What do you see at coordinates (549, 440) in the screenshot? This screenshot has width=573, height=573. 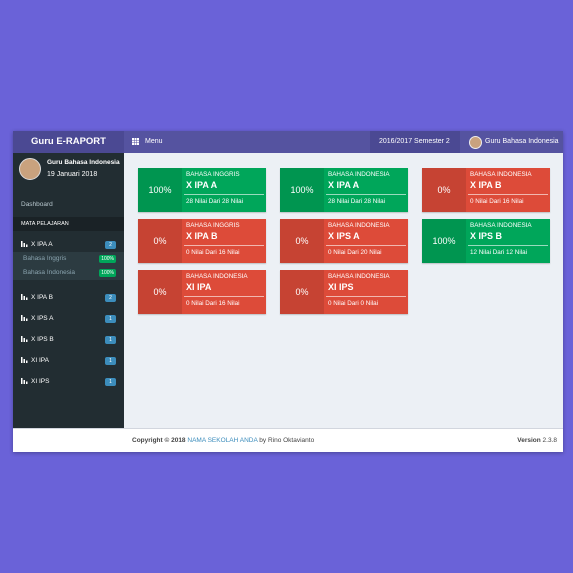 I see `version: 2.3.8` at bounding box center [549, 440].